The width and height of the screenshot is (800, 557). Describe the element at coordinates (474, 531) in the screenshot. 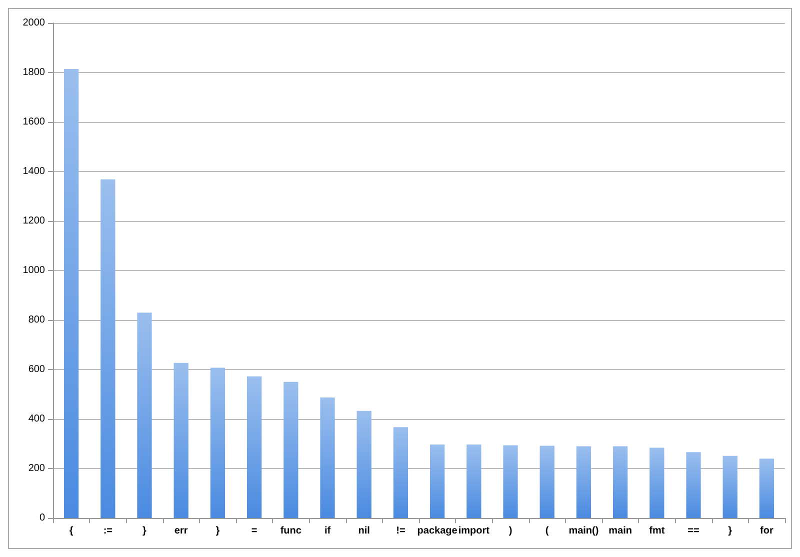

I see `x-tick-label: import` at that location.